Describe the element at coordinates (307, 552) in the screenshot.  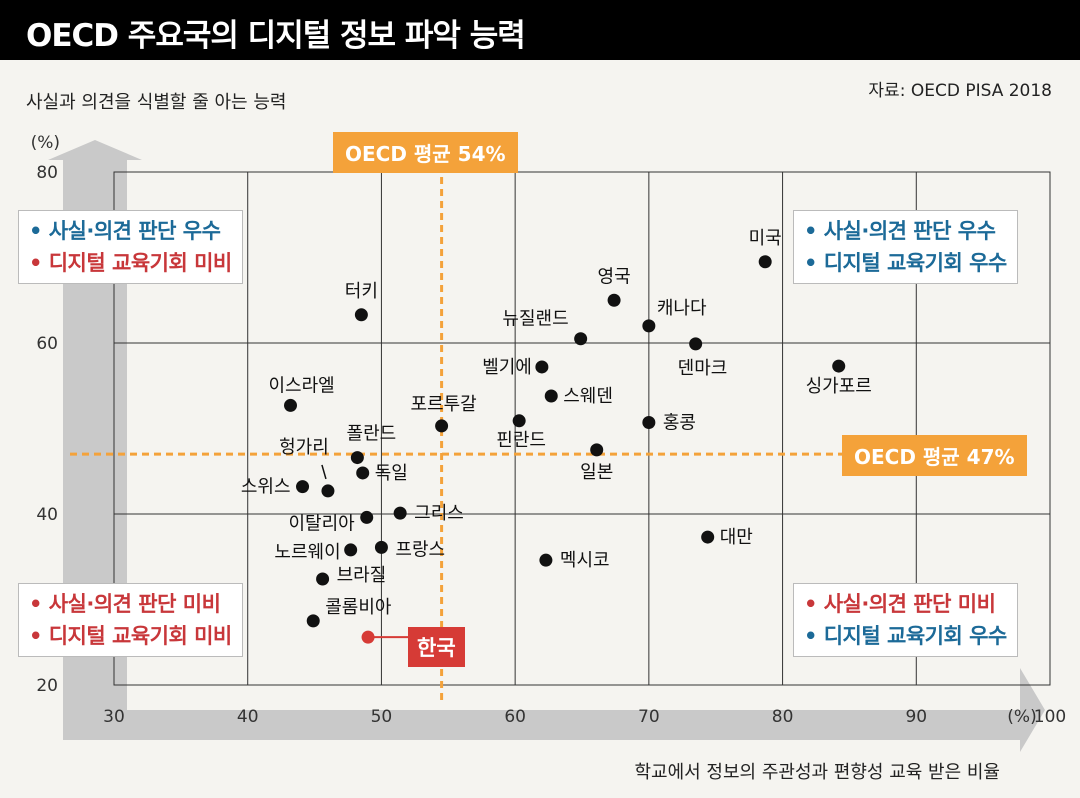
I see `data-point-label: 노르웨이` at that location.